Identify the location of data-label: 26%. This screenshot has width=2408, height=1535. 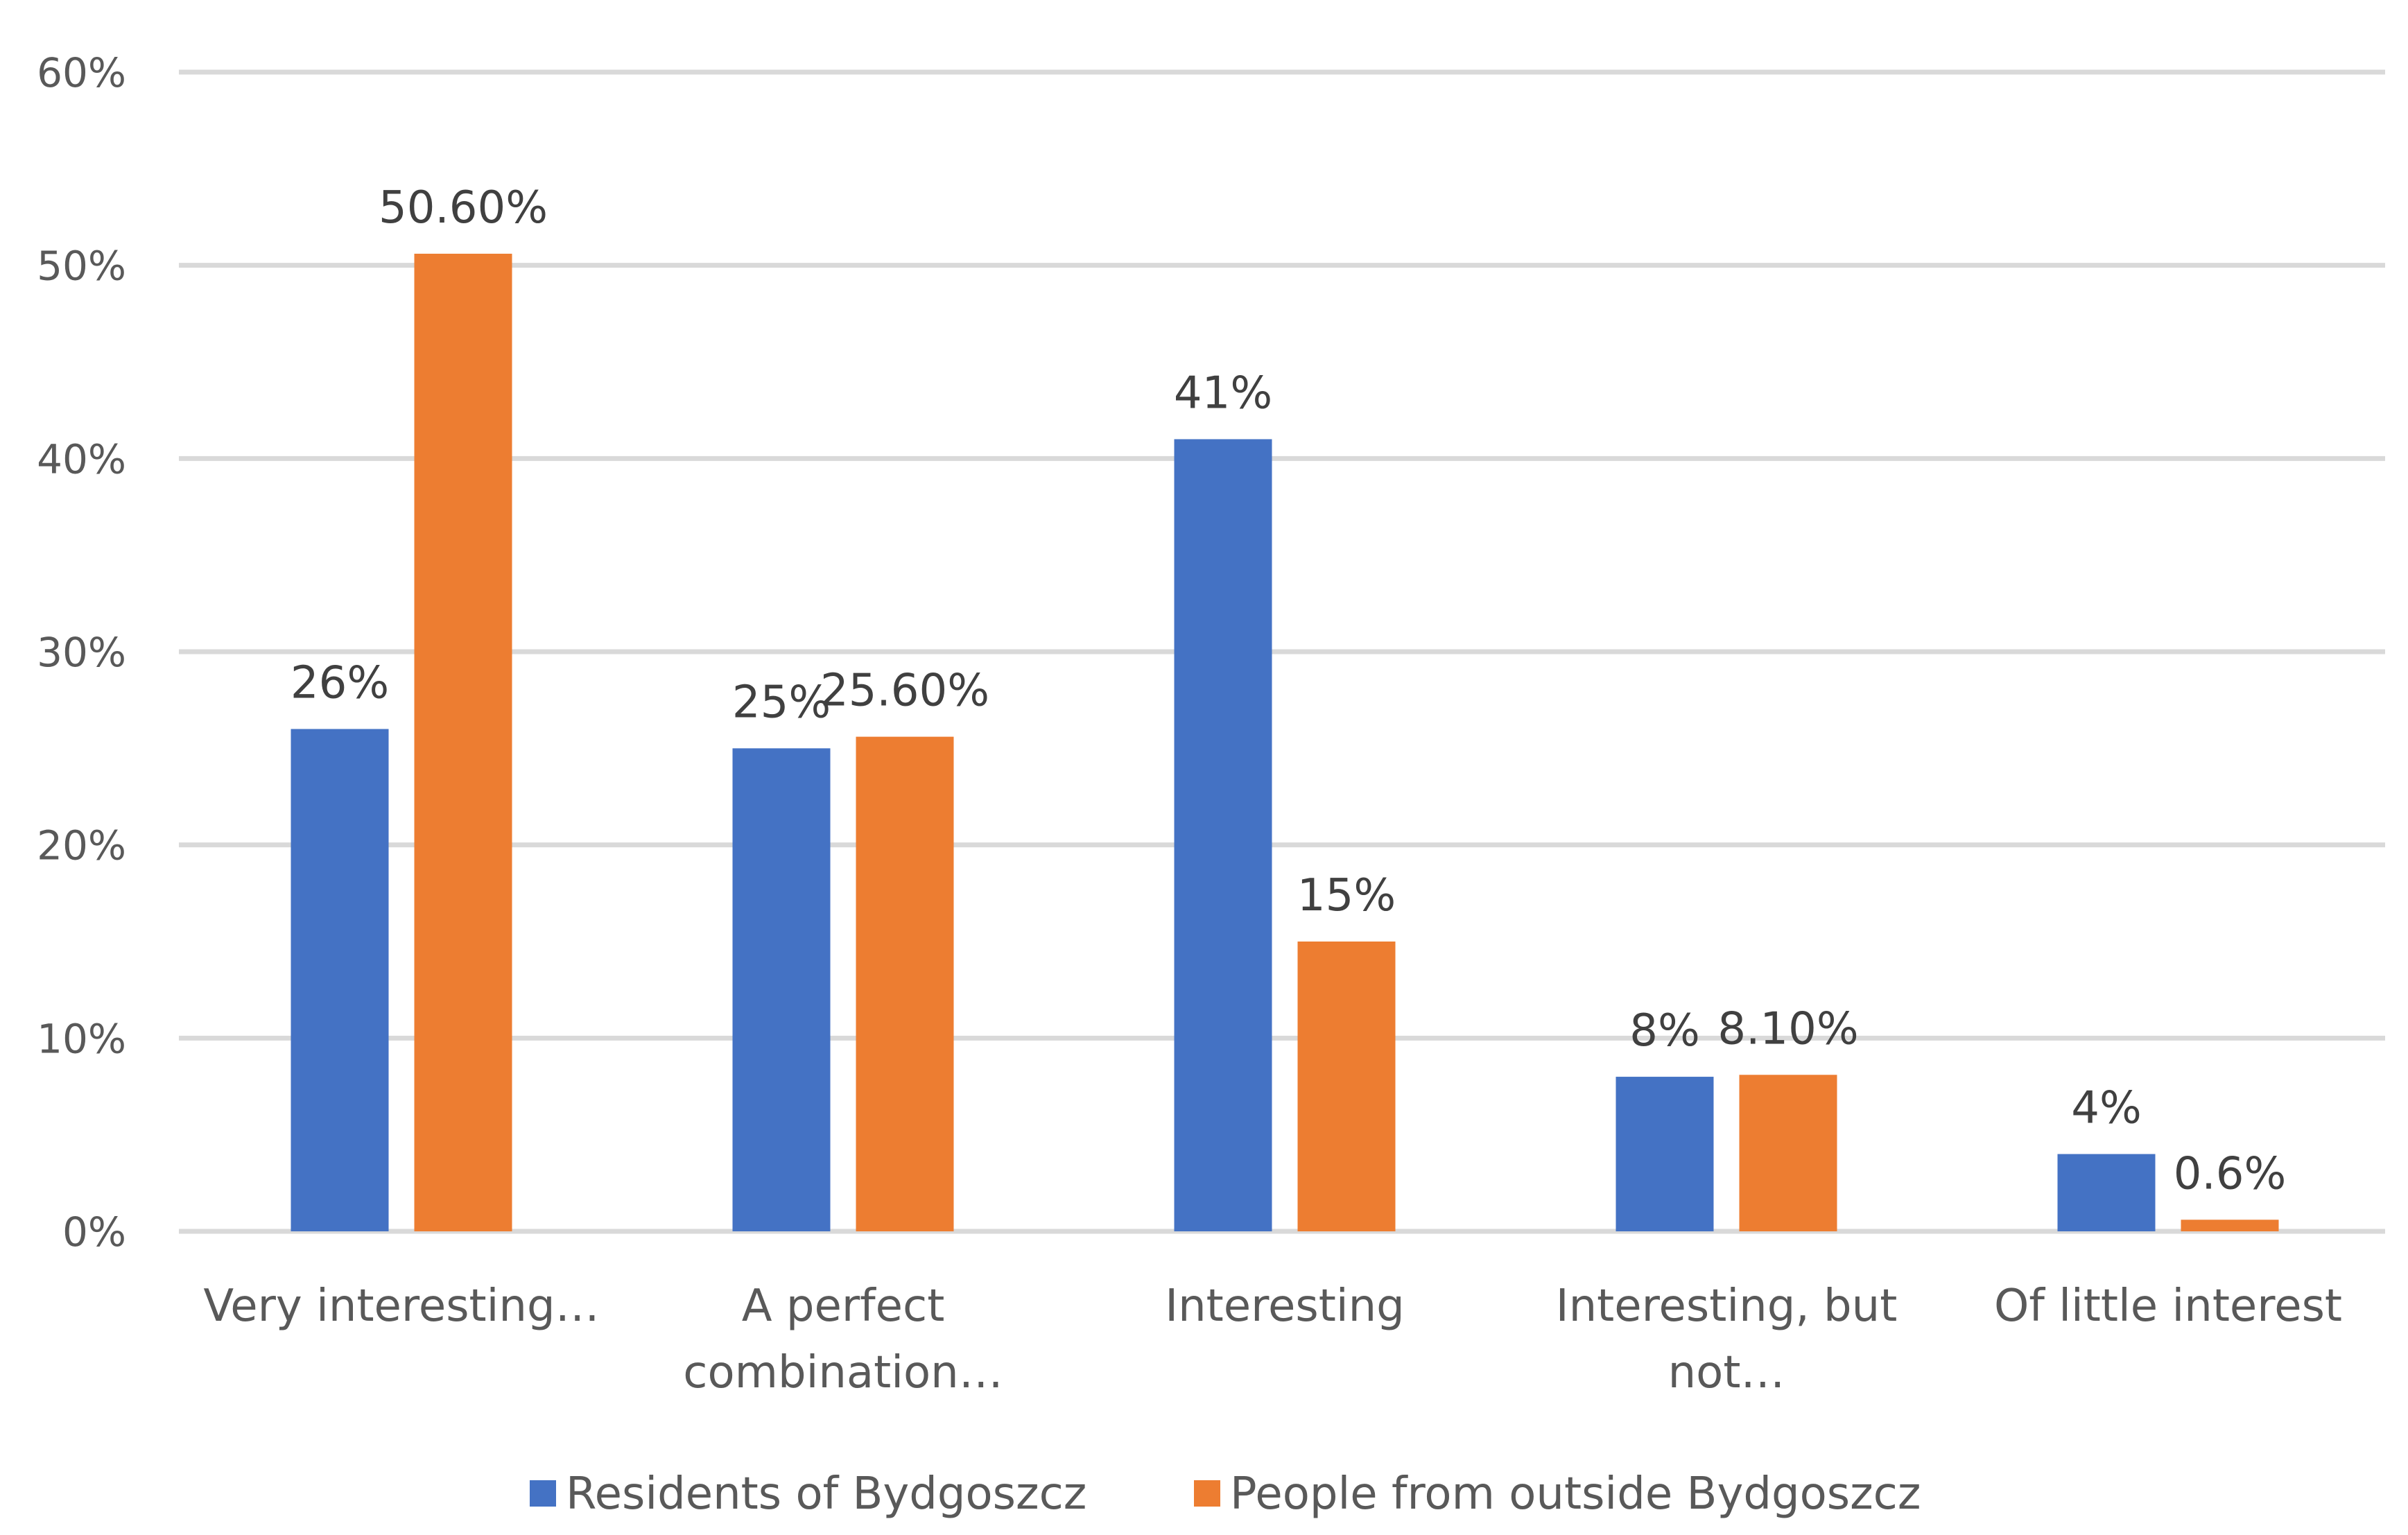
(340, 683).